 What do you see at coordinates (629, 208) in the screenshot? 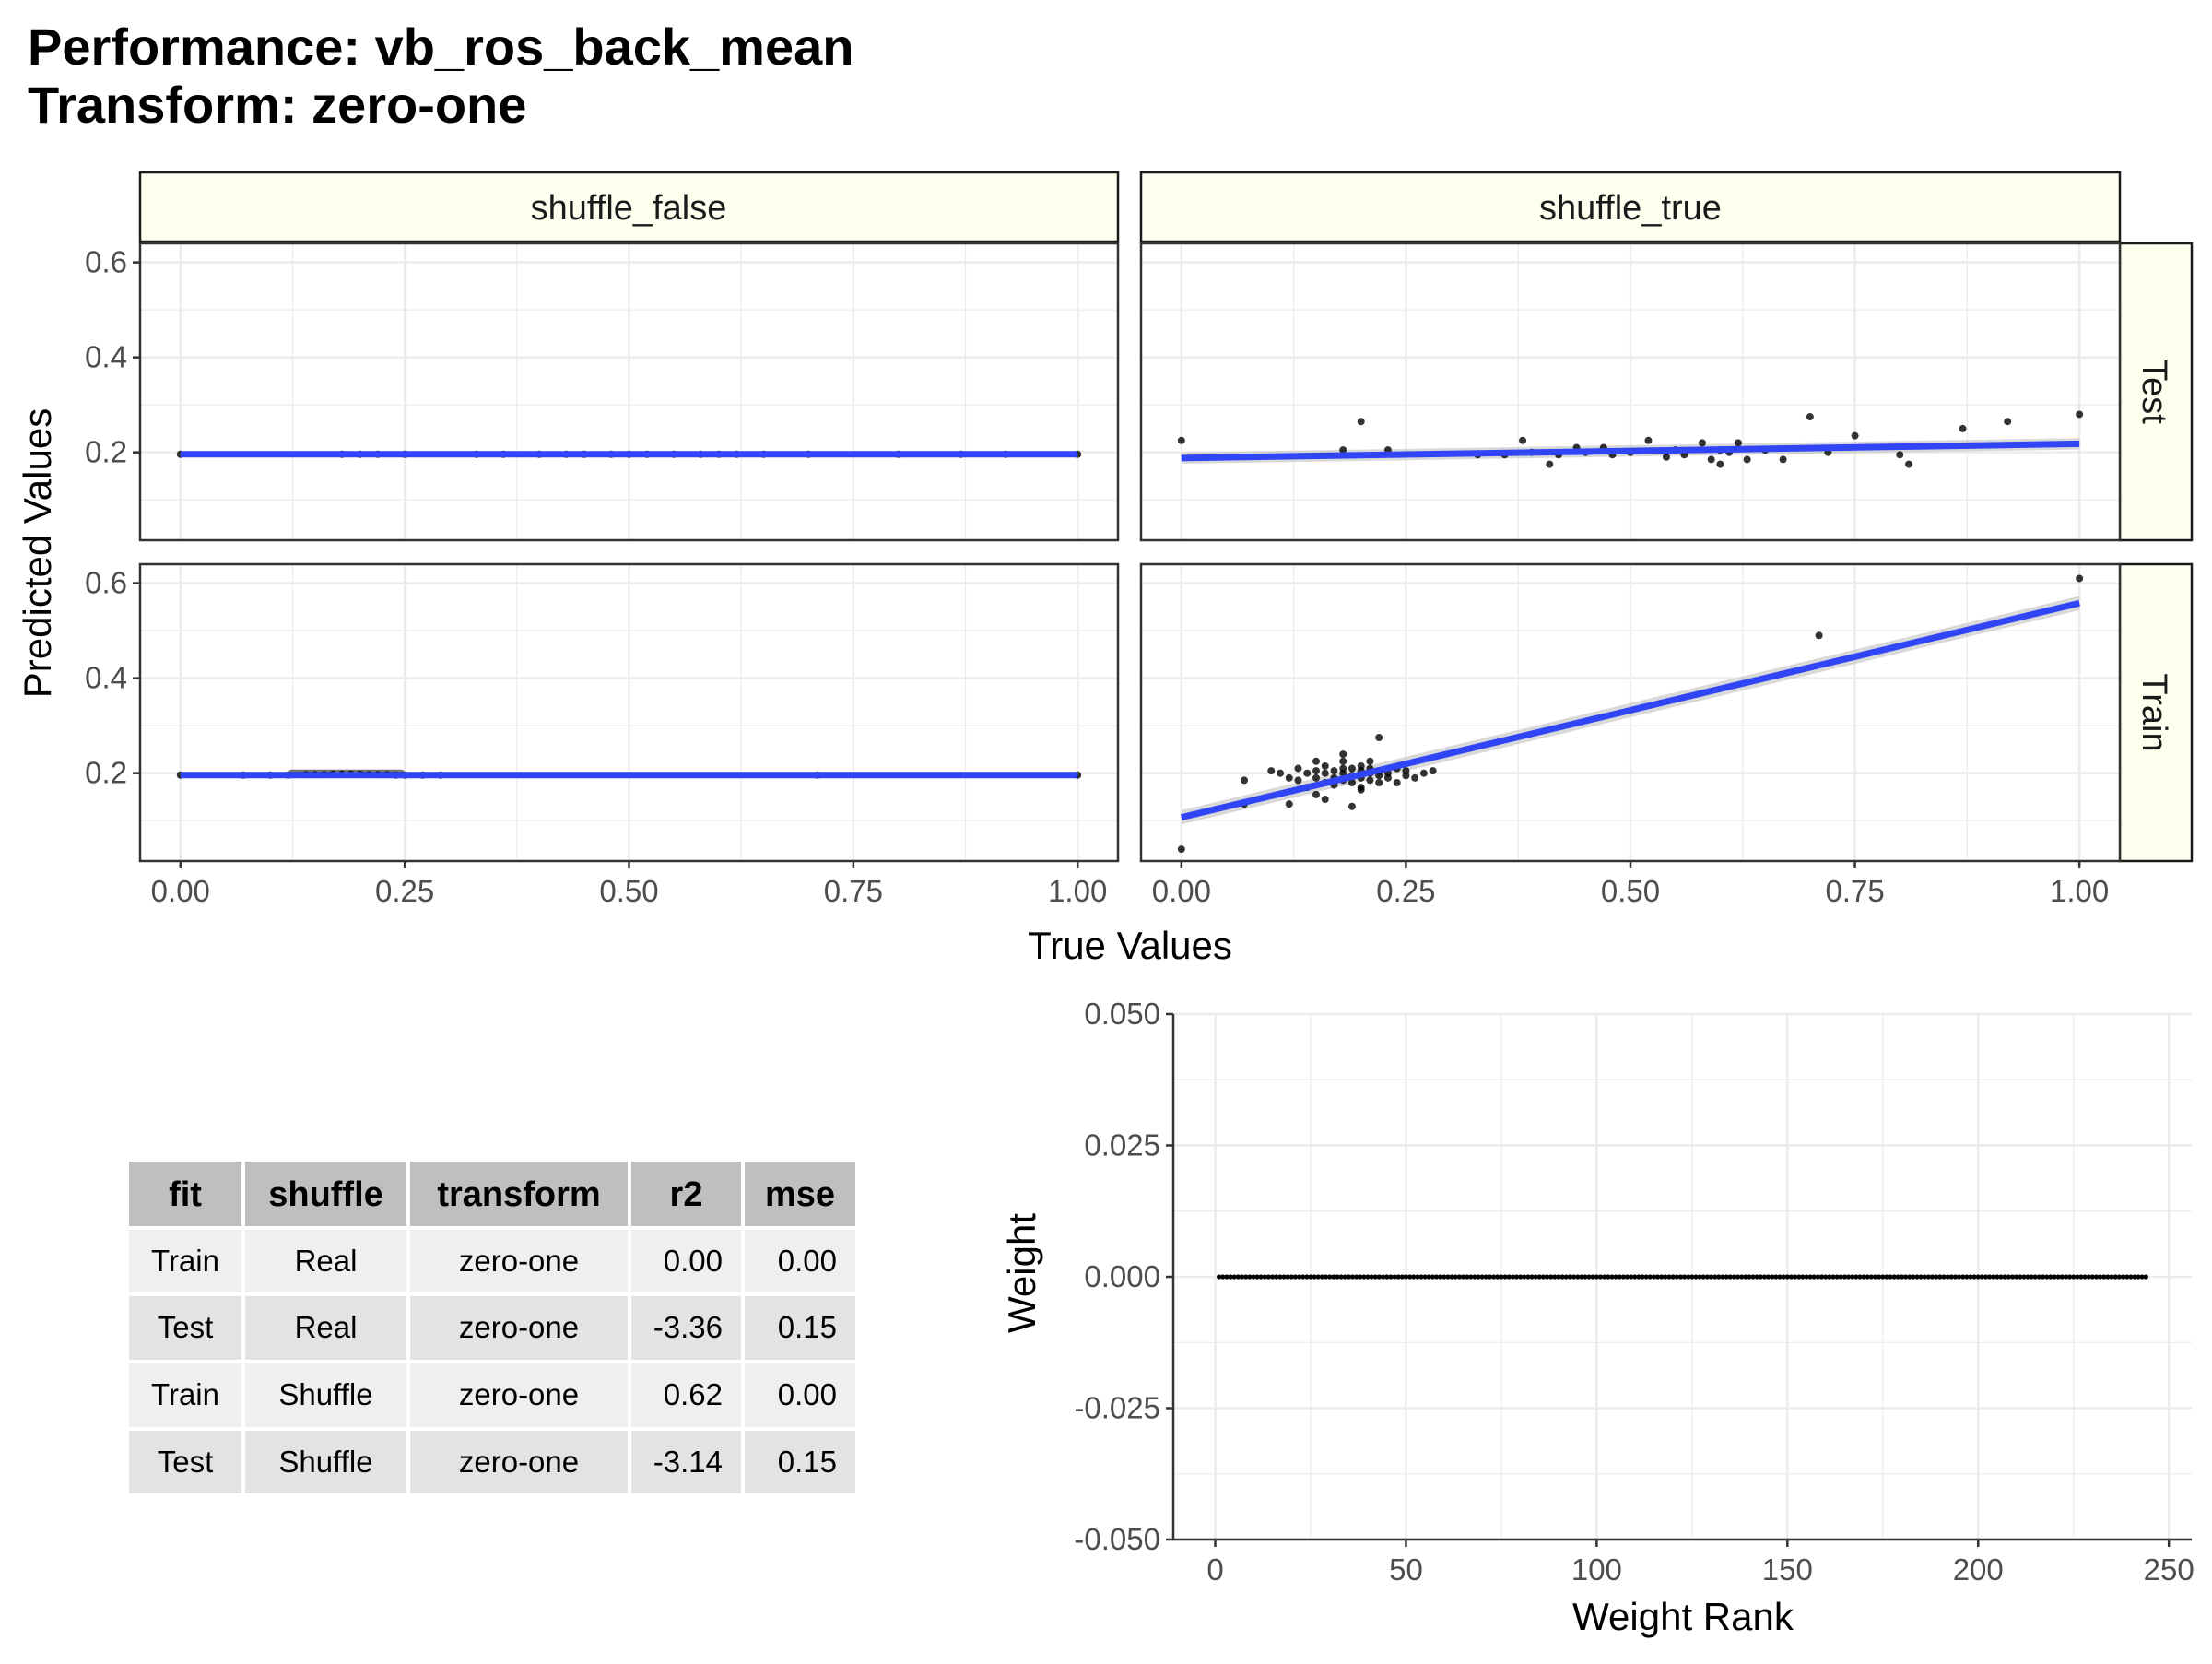
I see `strip-label-shuffle-false: shuffle_false` at bounding box center [629, 208].